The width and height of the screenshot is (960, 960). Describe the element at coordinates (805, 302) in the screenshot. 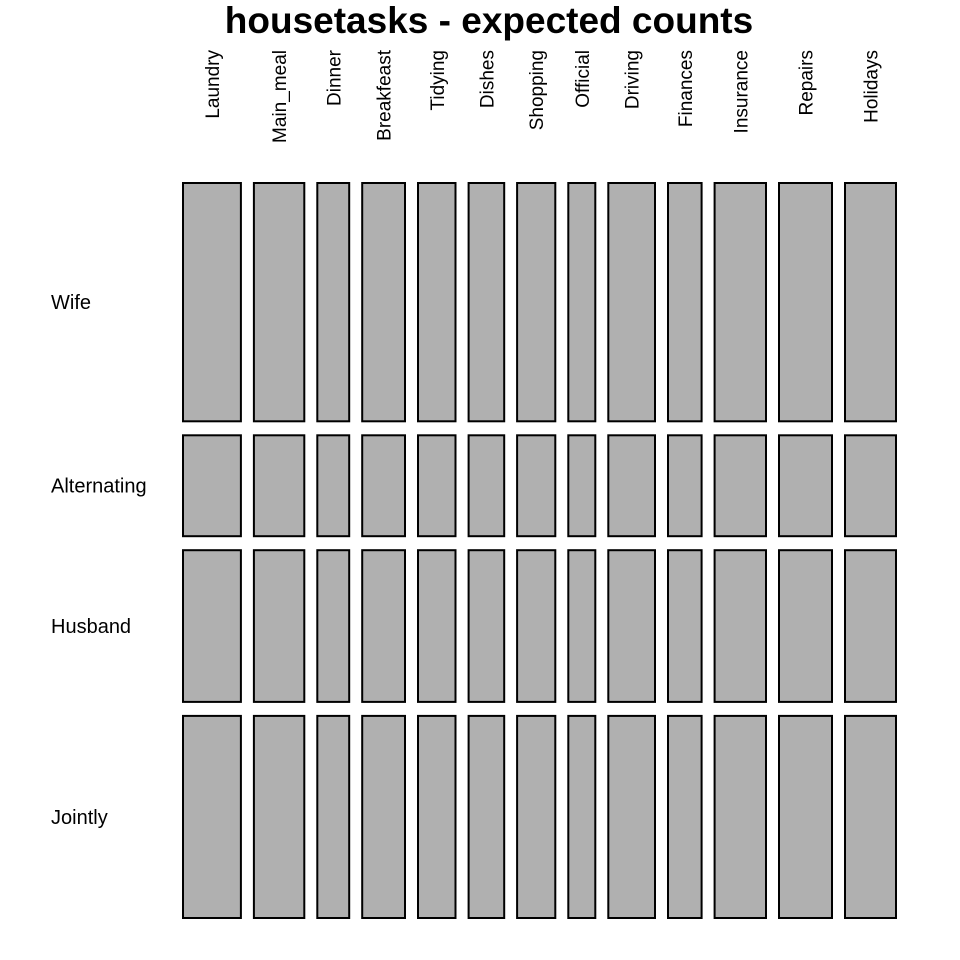

I see `cell-wife-repairs` at that location.